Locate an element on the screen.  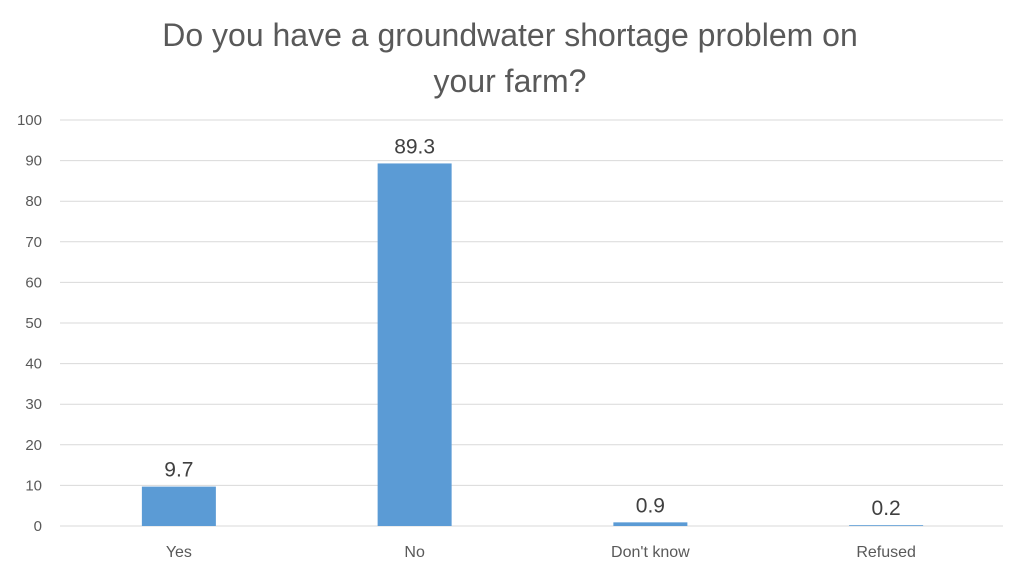
y-tick-label: 10 is located at coordinates (33, 485).